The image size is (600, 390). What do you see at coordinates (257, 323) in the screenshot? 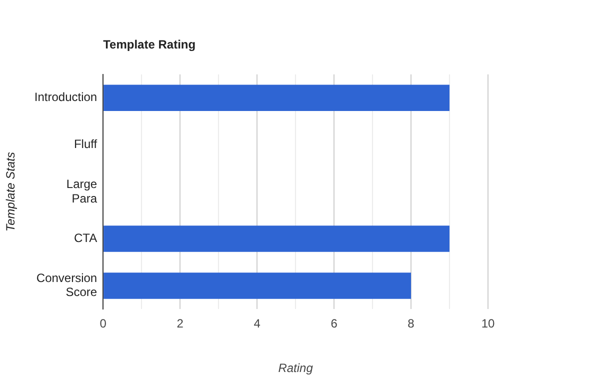
I see `x-tick-label: 4` at bounding box center [257, 323].